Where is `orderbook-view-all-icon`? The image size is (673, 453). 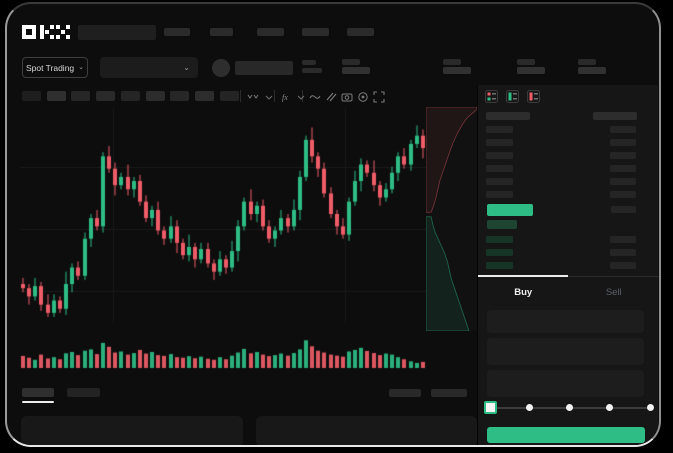 orderbook-view-all-icon is located at coordinates (491, 96).